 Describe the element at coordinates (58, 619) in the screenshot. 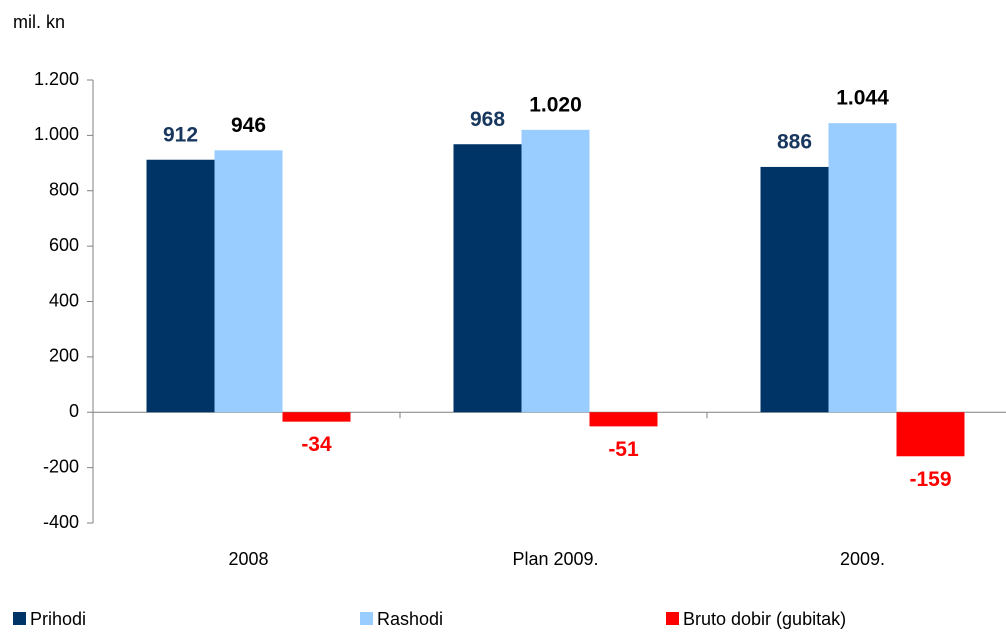

I see `legend-label: Prihodi` at that location.